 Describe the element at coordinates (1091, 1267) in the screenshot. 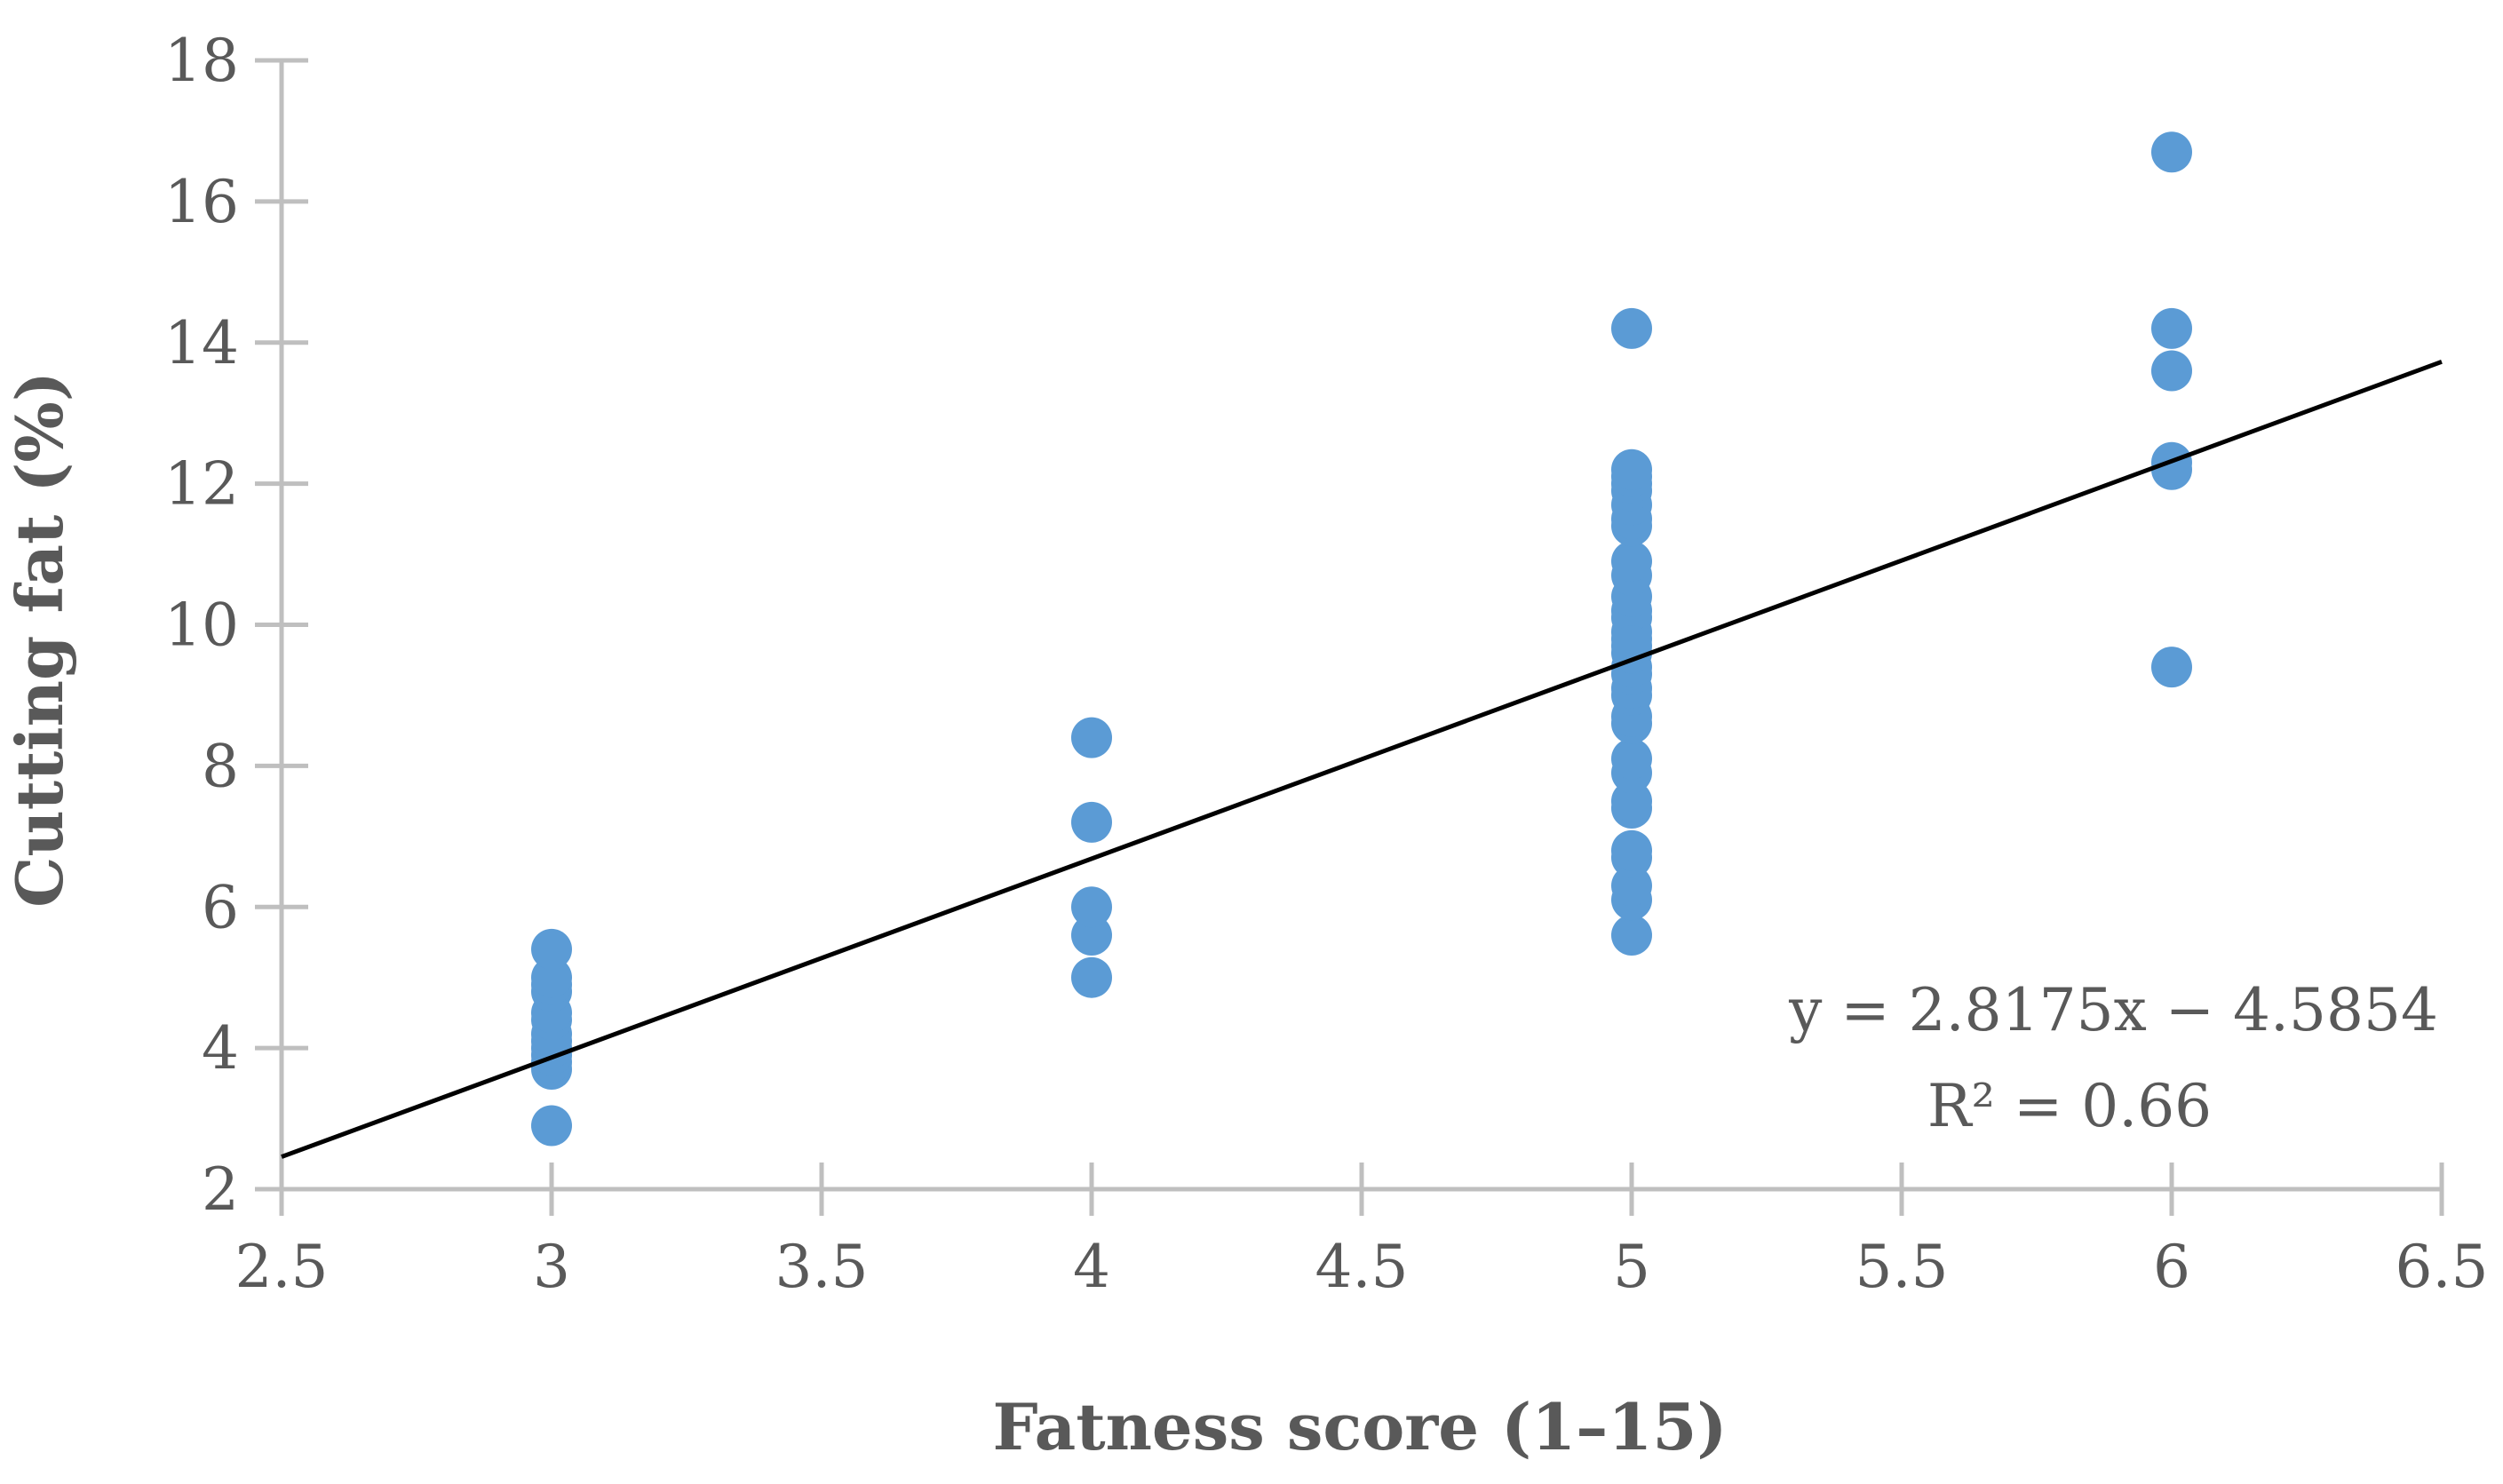

I see `x-tick-label: 4` at that location.